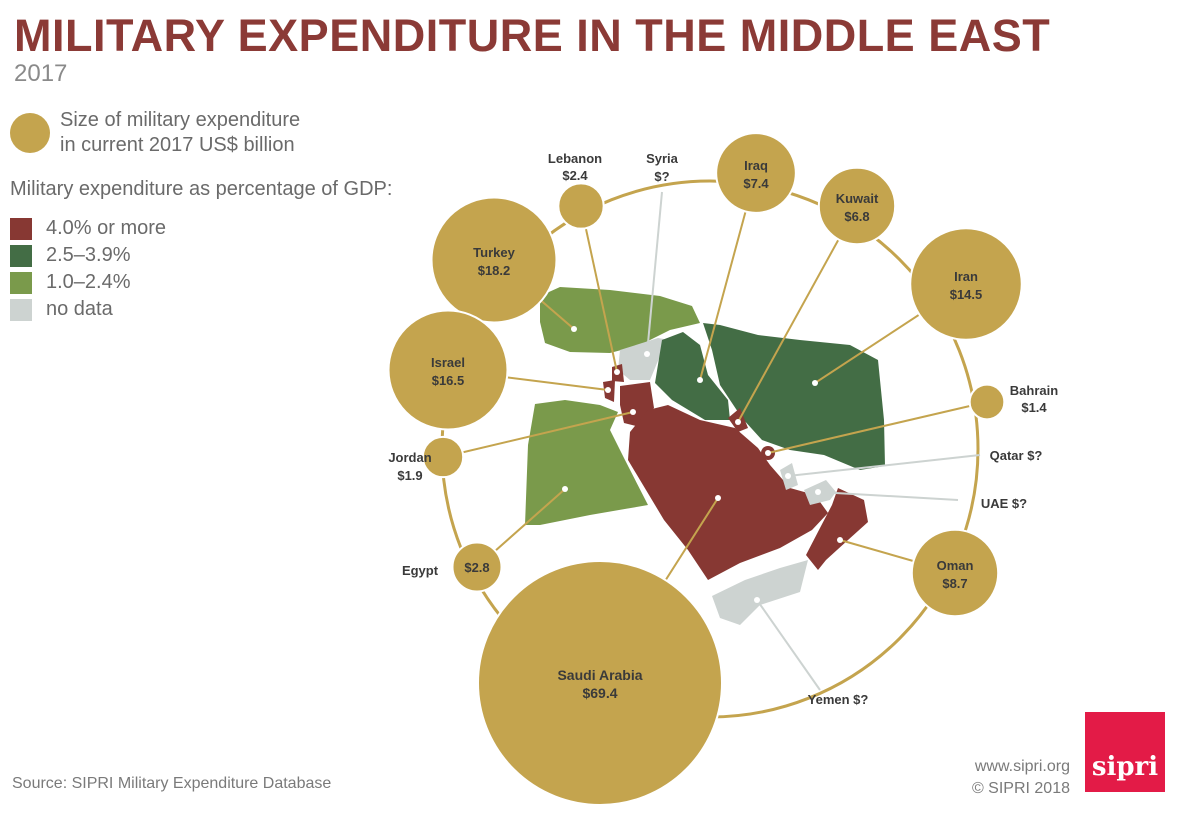 Image resolution: width=1200 pixels, height=822 pixels. I want to click on anchor-dot-iraq, so click(700, 380).